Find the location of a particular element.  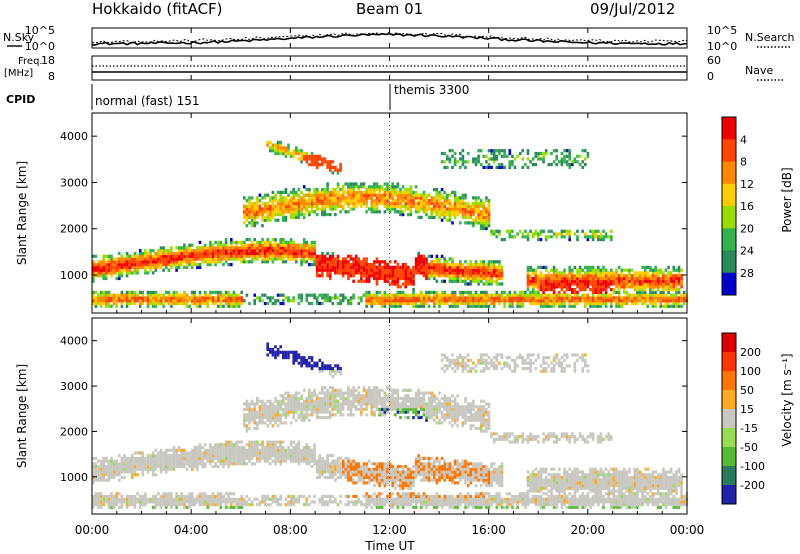

nsearch-tick-bottom: 10^0 is located at coordinates (722, 46).